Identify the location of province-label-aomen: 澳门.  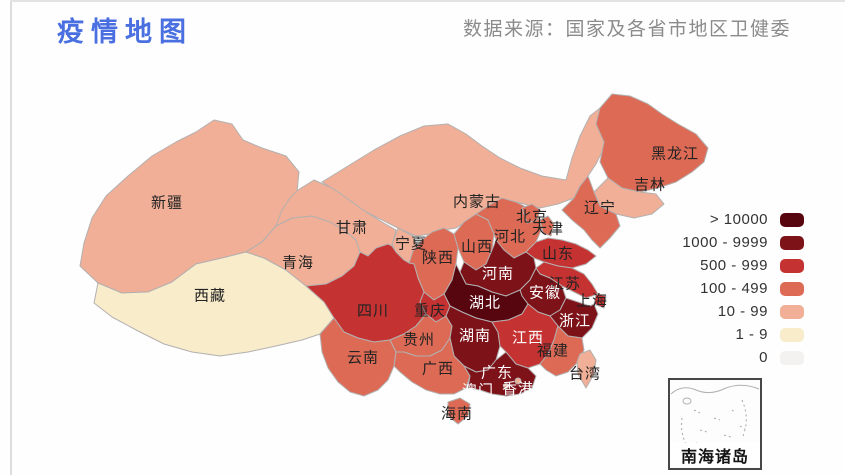
(478, 391).